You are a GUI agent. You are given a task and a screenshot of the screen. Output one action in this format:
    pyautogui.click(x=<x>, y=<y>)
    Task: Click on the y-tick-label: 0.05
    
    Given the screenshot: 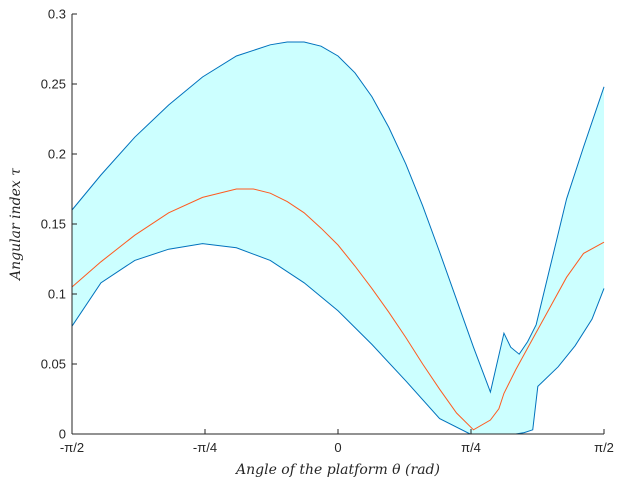 What is the action you would take?
    pyautogui.click(x=53, y=364)
    